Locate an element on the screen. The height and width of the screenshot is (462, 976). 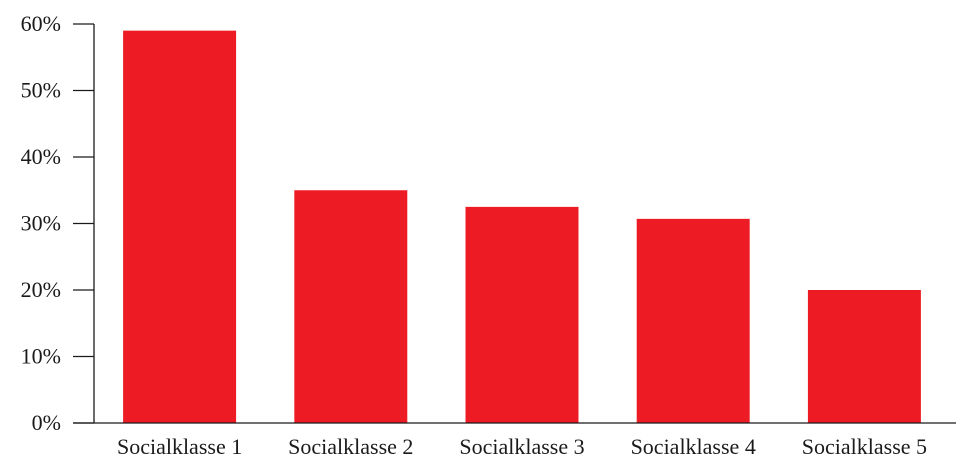
x-tick-label: Socialklasse 3 is located at coordinates (521, 446).